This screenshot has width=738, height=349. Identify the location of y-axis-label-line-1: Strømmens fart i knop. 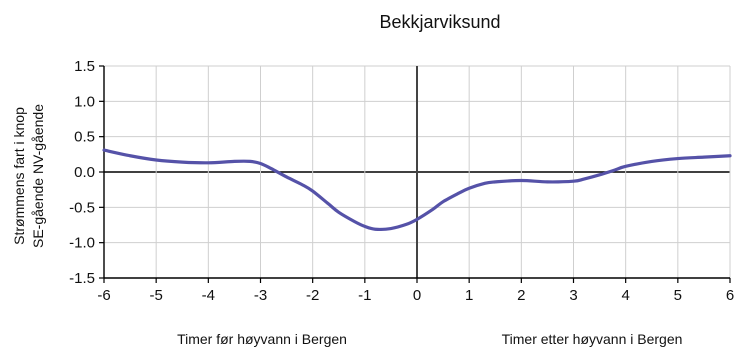
(19, 176).